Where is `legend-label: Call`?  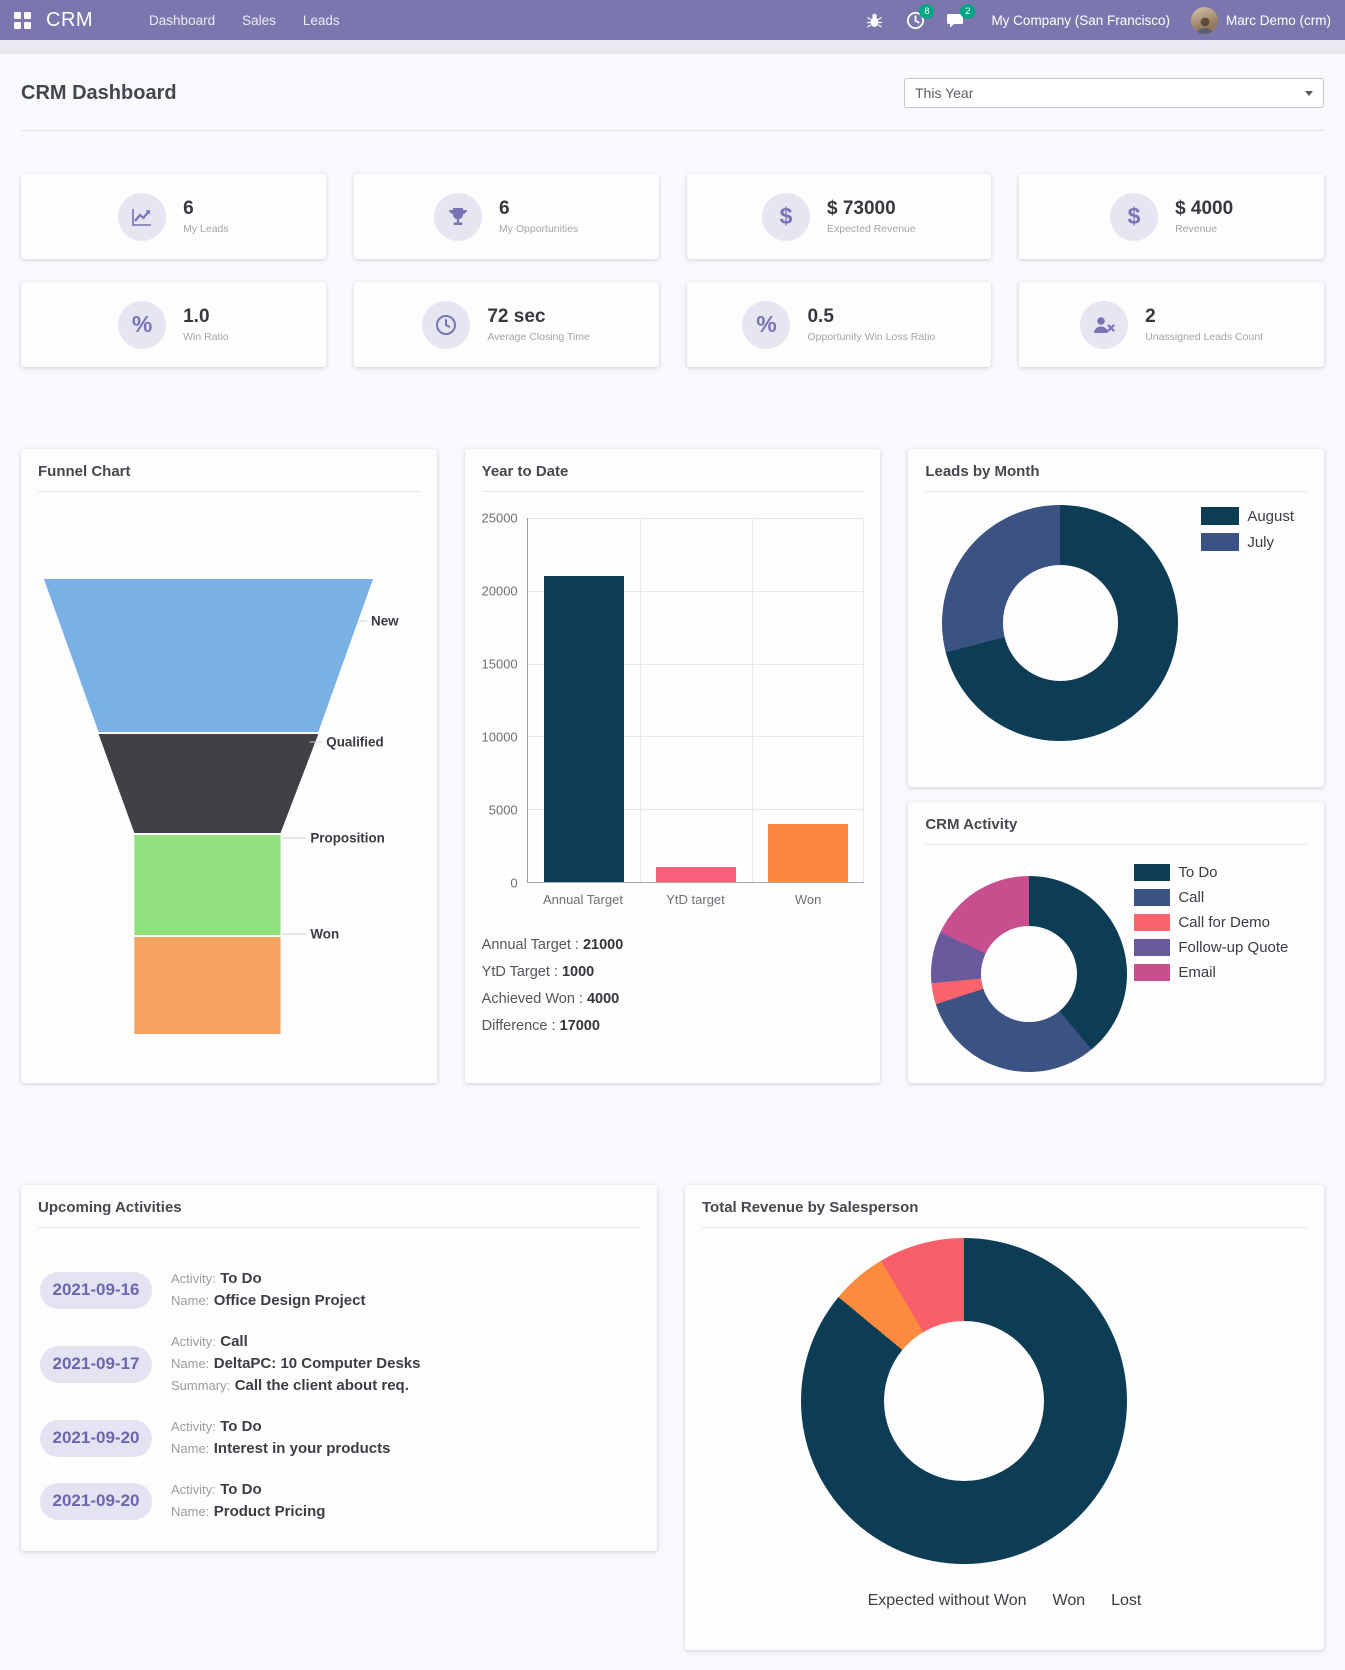 legend-label: Call is located at coordinates (1191, 897).